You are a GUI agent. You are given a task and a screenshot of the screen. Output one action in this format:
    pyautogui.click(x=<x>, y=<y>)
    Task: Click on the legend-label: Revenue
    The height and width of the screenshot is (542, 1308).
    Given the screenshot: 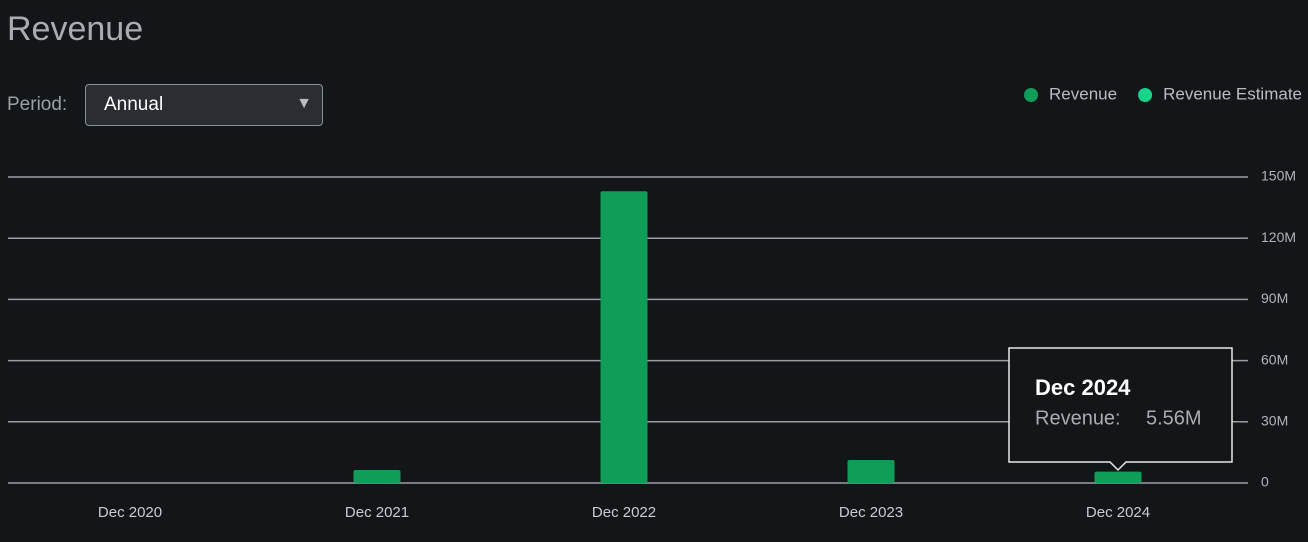 What is the action you would take?
    pyautogui.click(x=1083, y=93)
    